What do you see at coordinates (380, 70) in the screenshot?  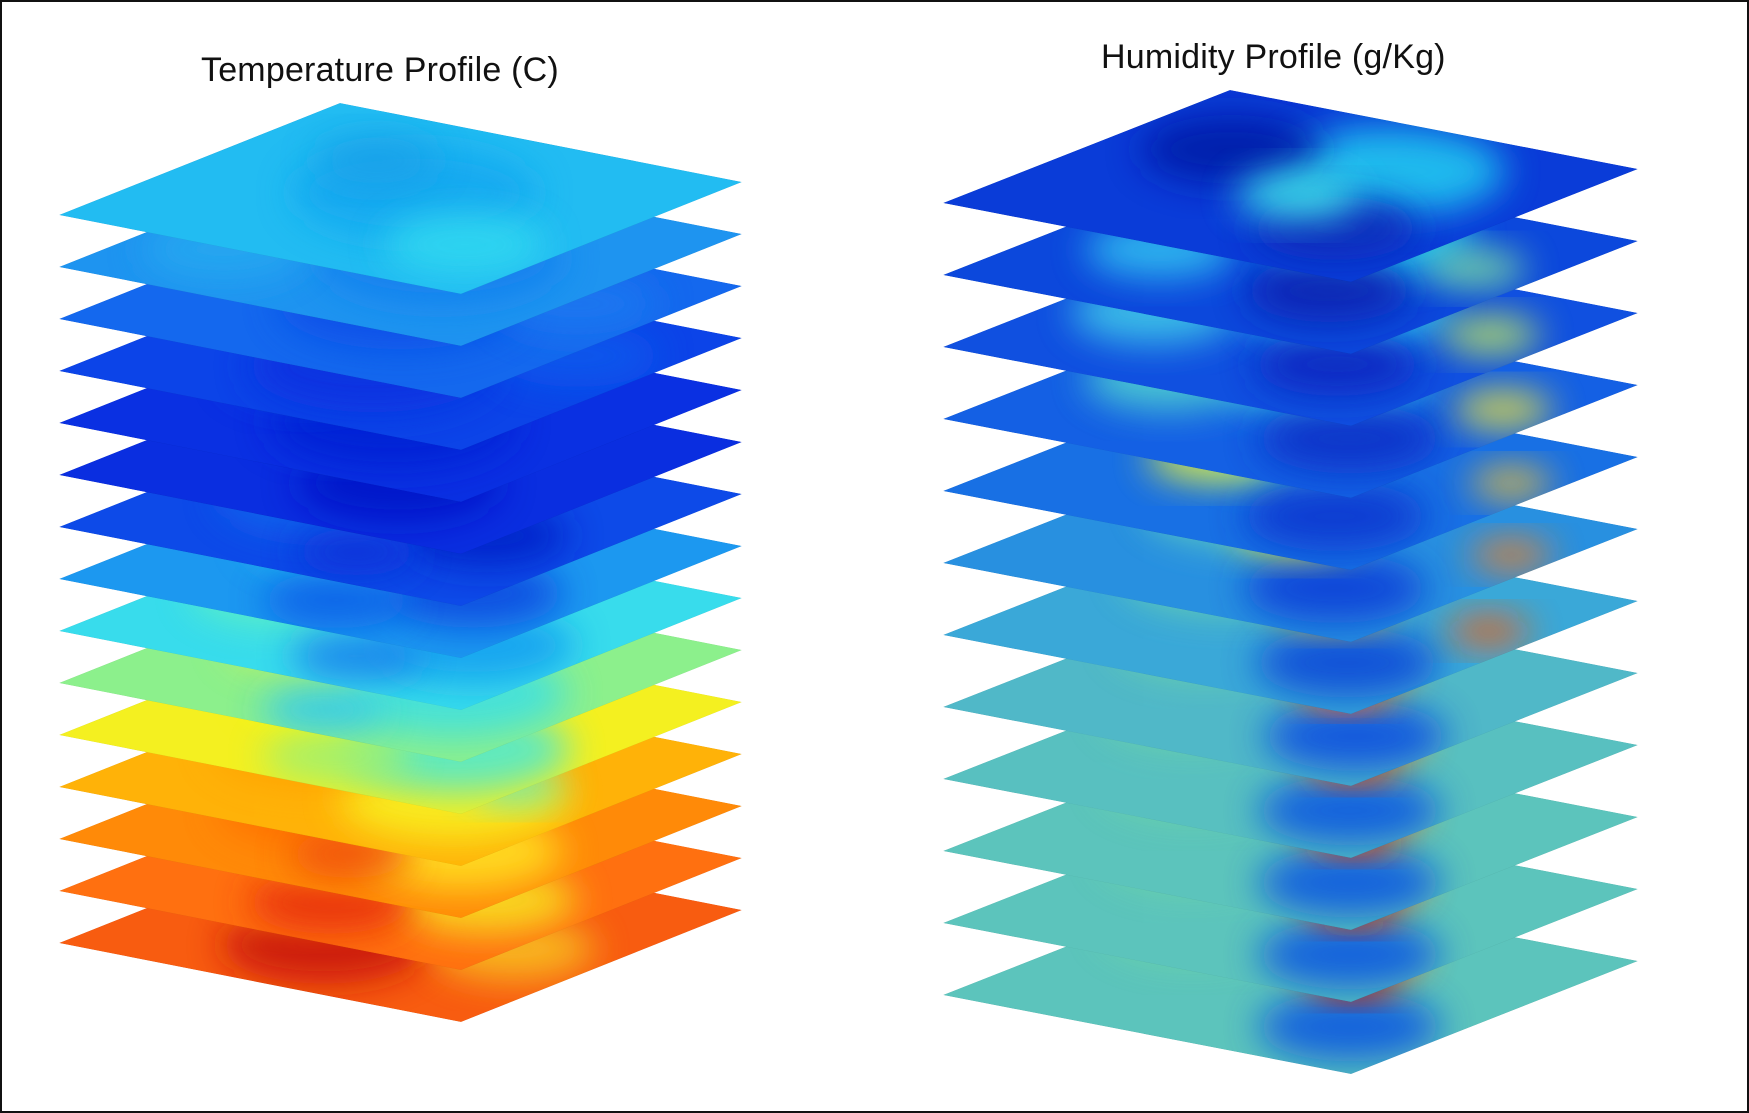 I see `temperature-profile-title: Temperature Profile (C)` at bounding box center [380, 70].